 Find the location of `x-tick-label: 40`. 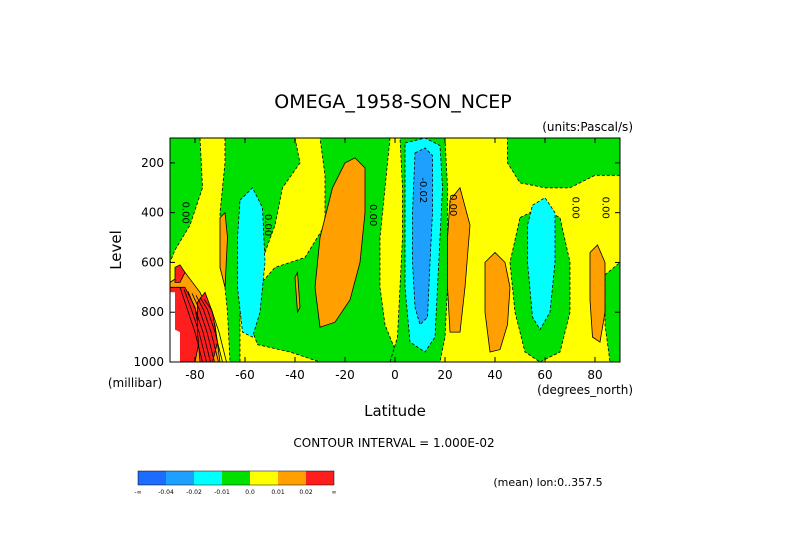

x-tick-label: 40 is located at coordinates (494, 375).